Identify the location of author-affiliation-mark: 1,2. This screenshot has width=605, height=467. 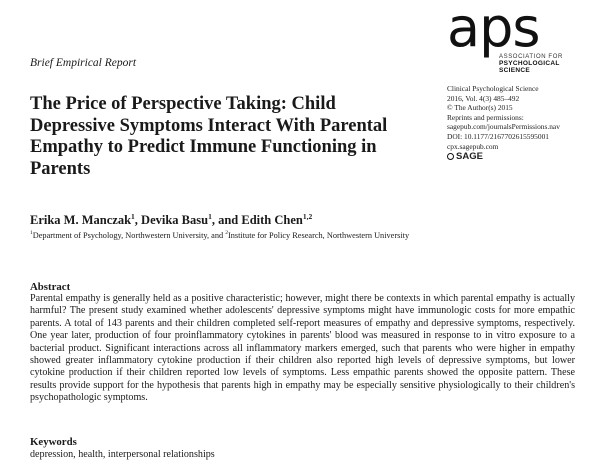
(307, 216).